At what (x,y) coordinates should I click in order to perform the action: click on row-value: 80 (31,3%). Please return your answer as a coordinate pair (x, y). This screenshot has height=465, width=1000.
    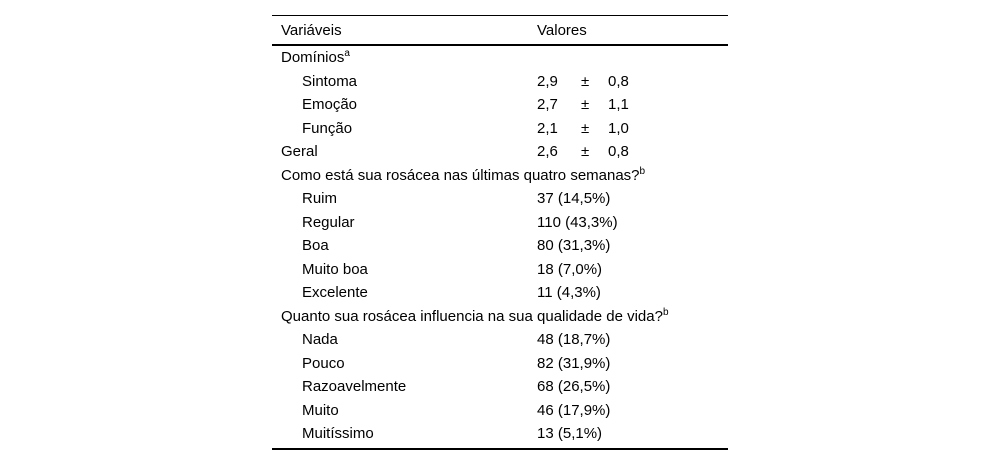
    Looking at the image, I should click on (632, 245).